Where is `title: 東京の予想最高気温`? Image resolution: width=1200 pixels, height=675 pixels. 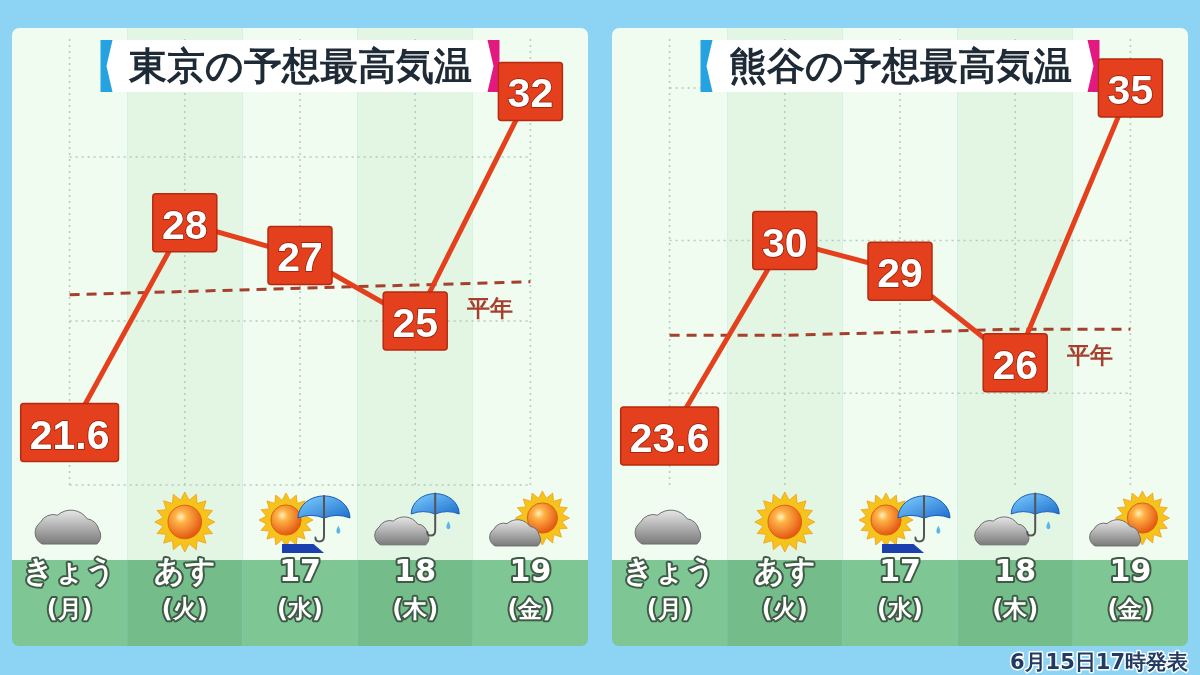
title: 東京の予想最高気温 is located at coordinates (300, 66).